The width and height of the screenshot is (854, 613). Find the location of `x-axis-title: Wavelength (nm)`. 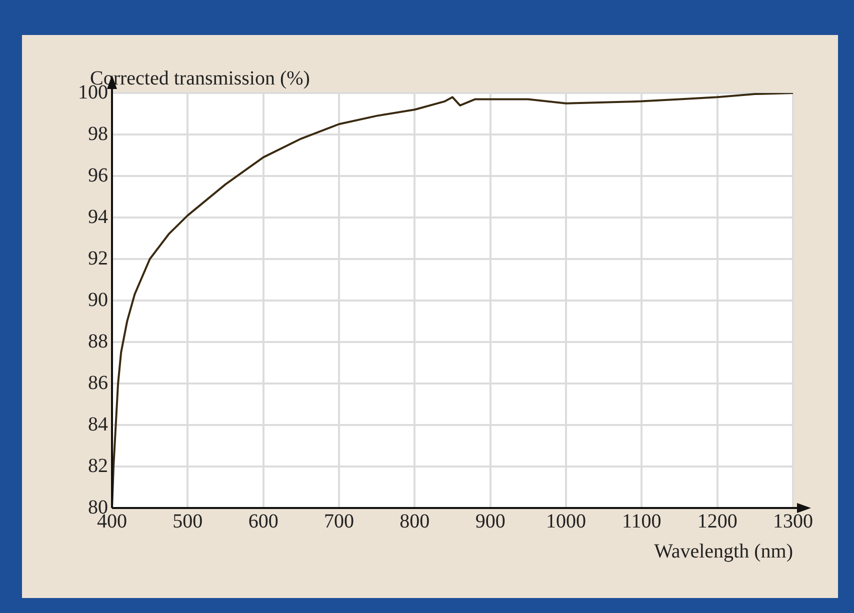

x-axis-title: Wavelength (nm) is located at coordinates (723, 551).